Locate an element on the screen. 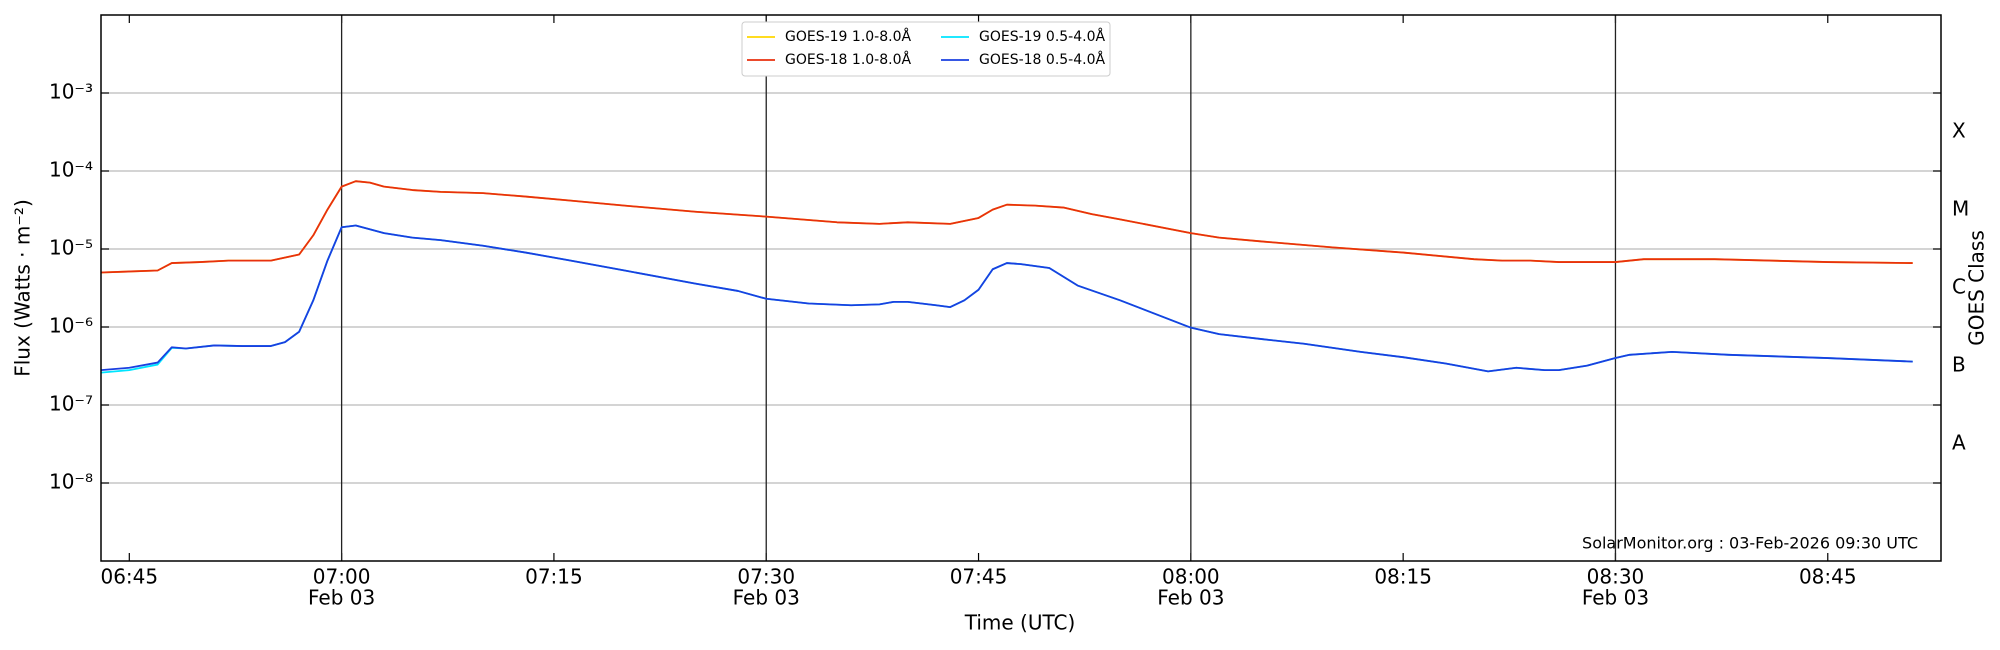 The width and height of the screenshot is (2000, 650). series-line is located at coordinates (1006, 227).